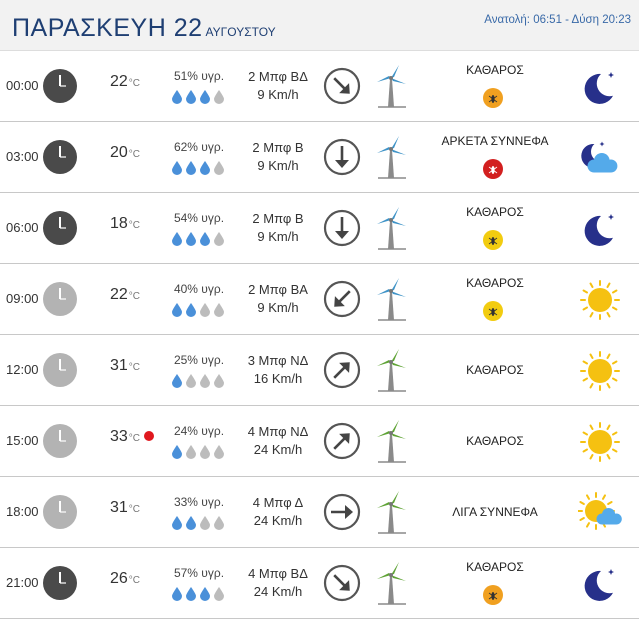  What do you see at coordinates (199, 289) in the screenshot?
I see `humidity-label: 40% υγρ.` at bounding box center [199, 289].